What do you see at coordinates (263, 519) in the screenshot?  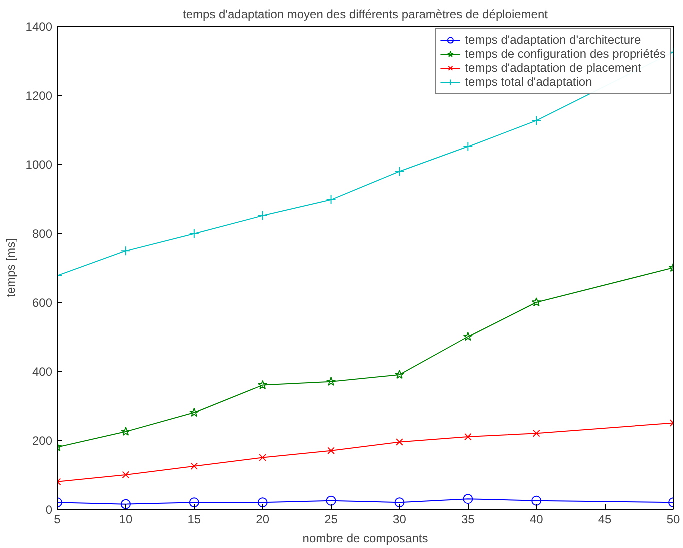 I see `x-tick-label: 20` at bounding box center [263, 519].